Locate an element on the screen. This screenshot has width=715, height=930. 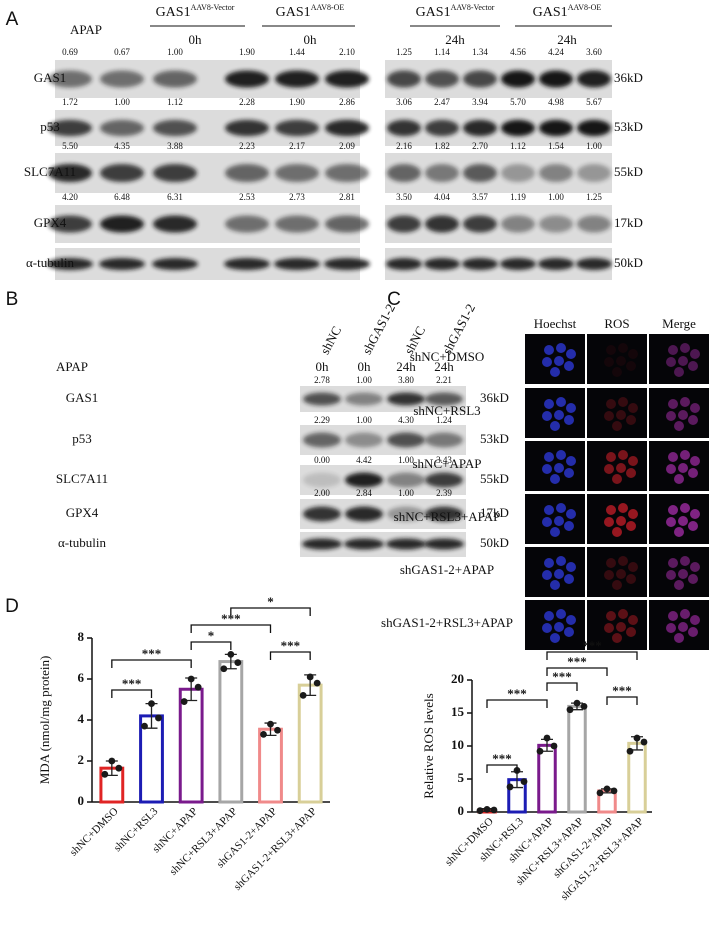
blot-background is located at coordinates (498, 264).